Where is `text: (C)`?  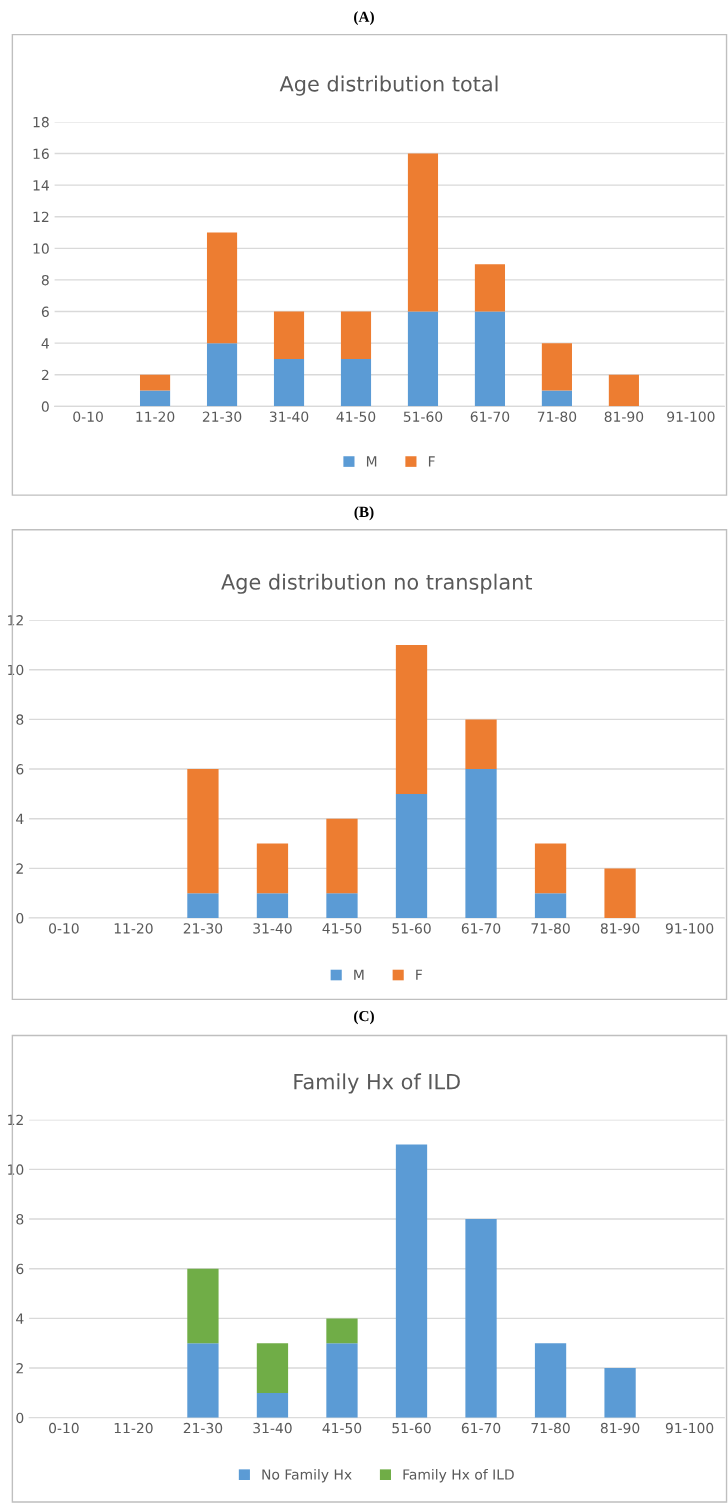
text: (C) is located at coordinates (364, 1017).